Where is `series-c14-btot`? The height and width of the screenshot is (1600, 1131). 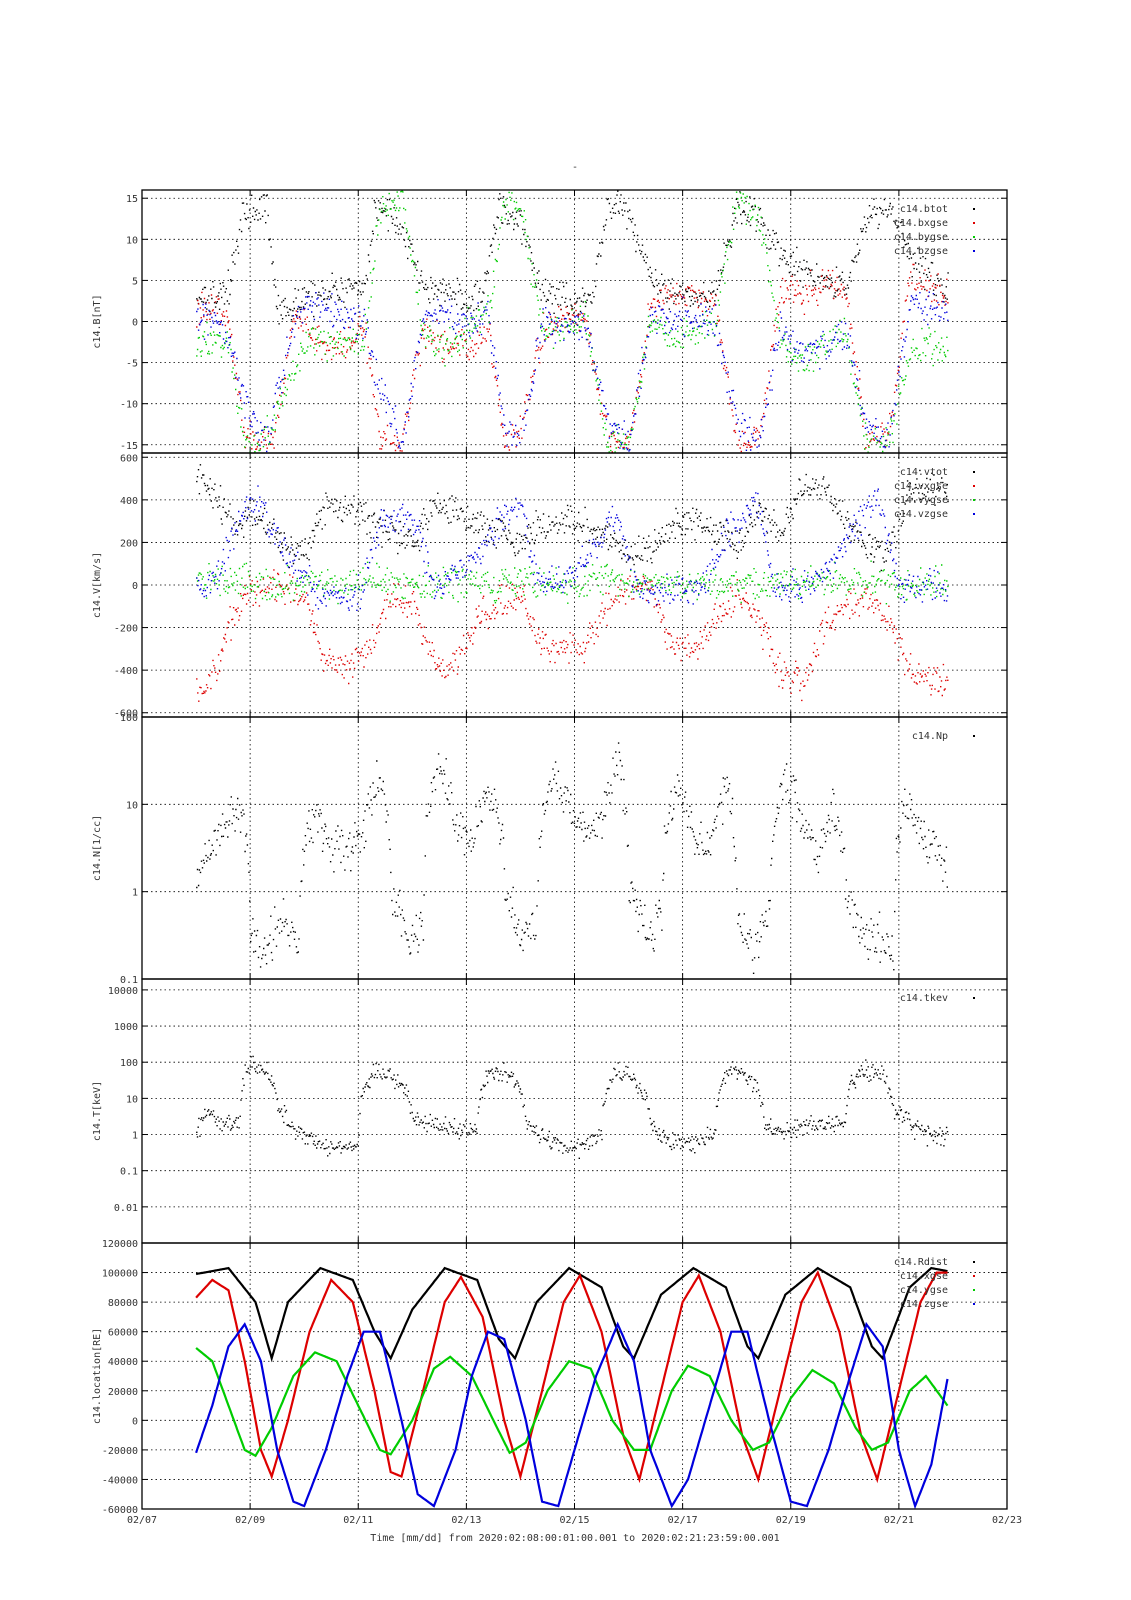
series-c14-btot is located at coordinates (572, 257).